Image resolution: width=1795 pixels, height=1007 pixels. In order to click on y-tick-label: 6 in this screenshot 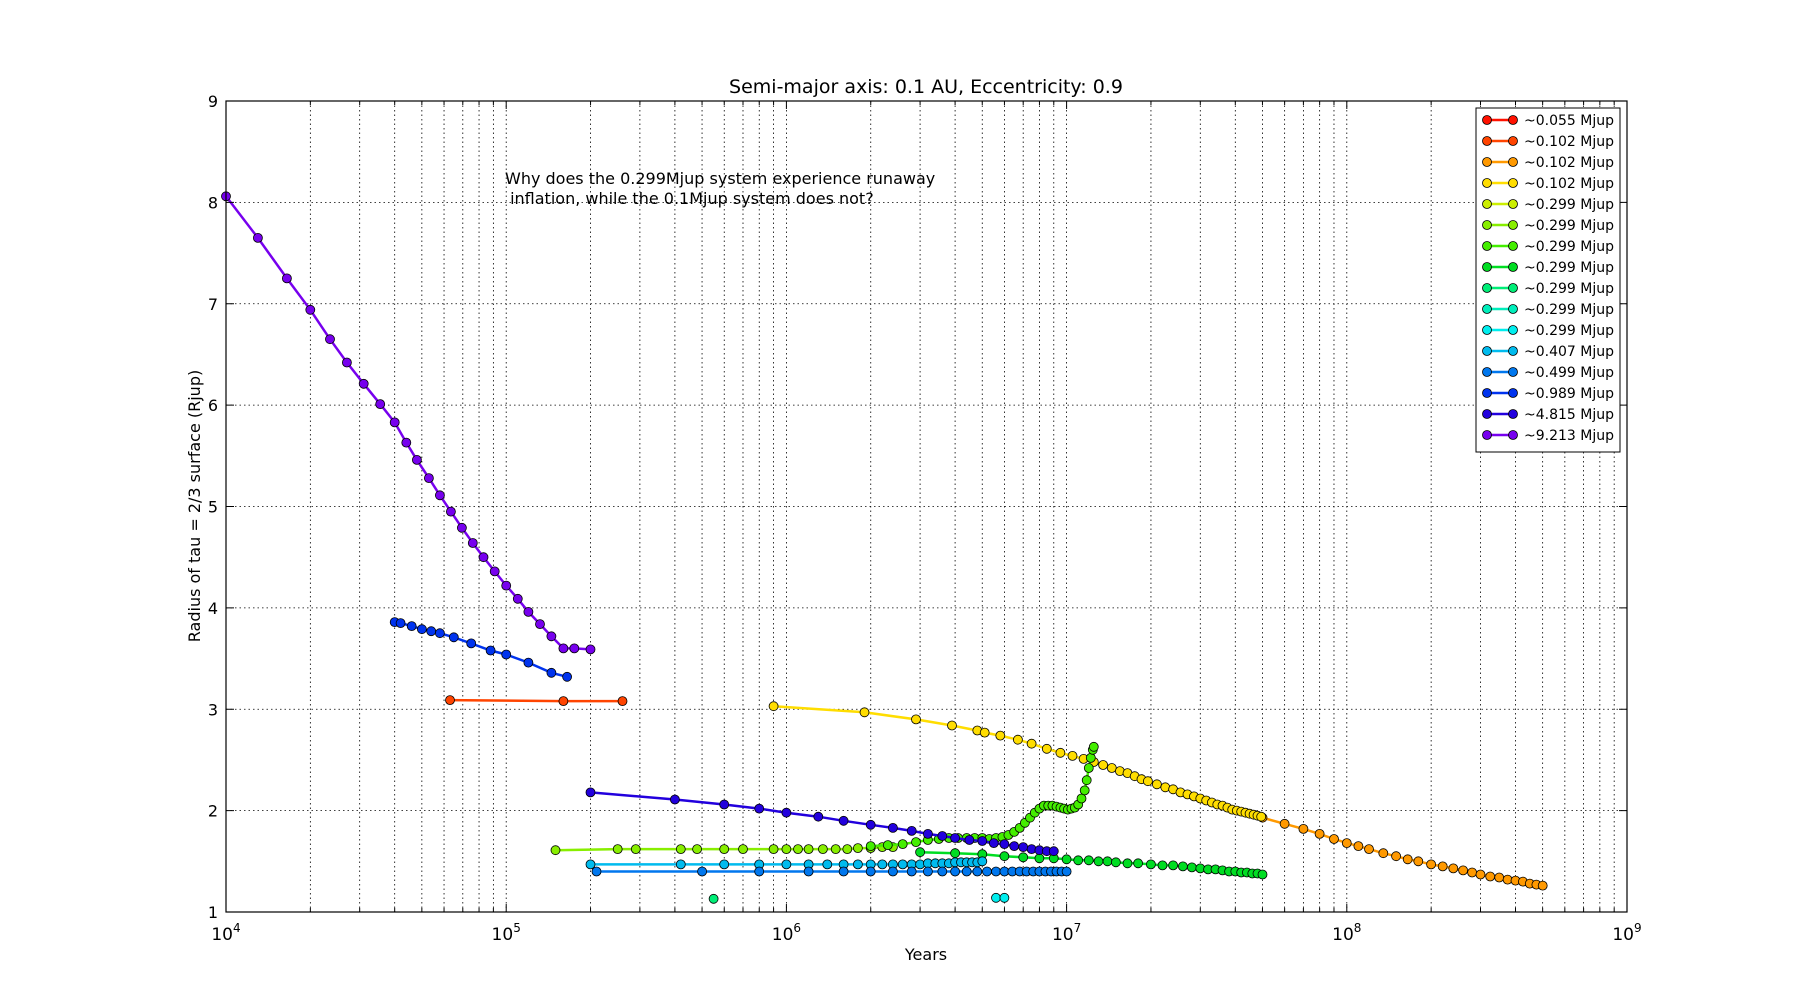, I will do `click(213, 405)`.